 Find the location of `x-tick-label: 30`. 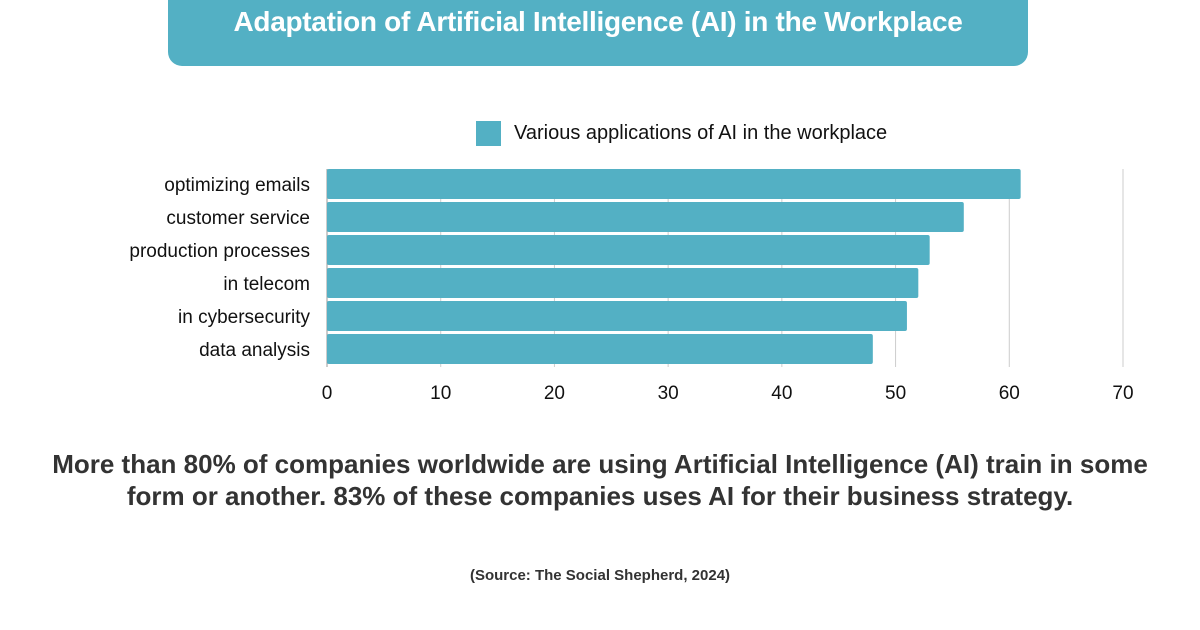

x-tick-label: 30 is located at coordinates (668, 391).